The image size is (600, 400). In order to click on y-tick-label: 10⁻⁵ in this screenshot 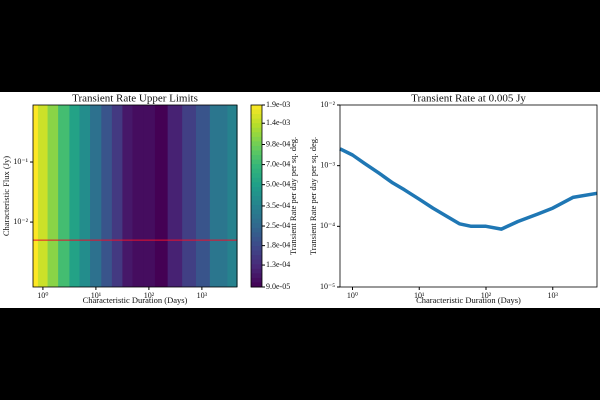, I will do `click(327, 286)`.